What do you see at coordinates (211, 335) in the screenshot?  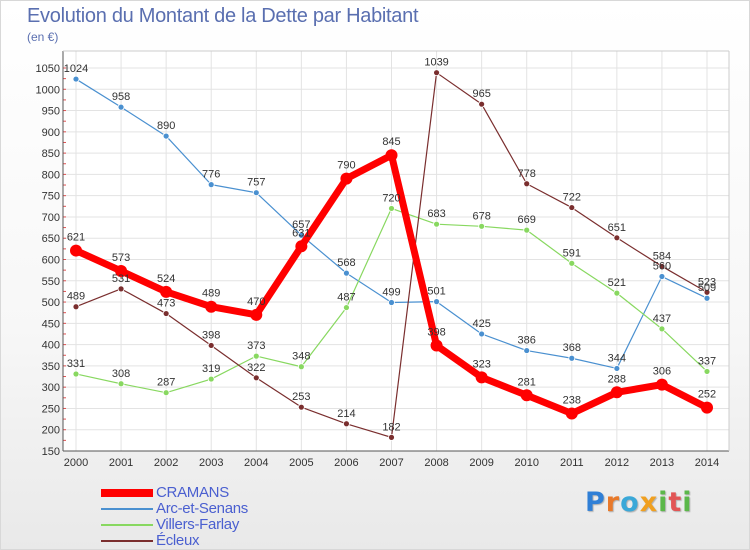 I see `data-label-ecleux: 398` at bounding box center [211, 335].